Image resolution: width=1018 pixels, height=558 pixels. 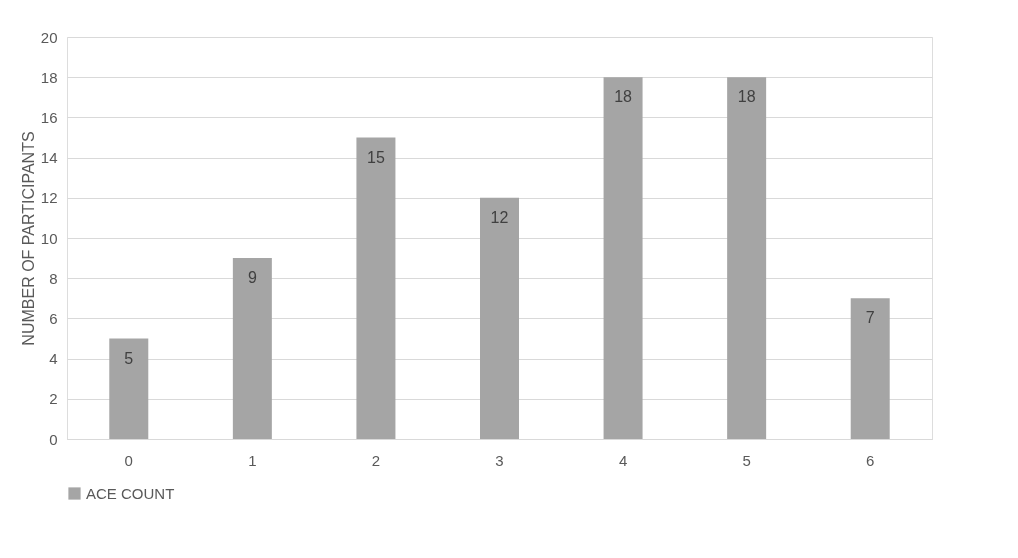 What do you see at coordinates (49, 37) in the screenshot?
I see `y-tick-label: 20` at bounding box center [49, 37].